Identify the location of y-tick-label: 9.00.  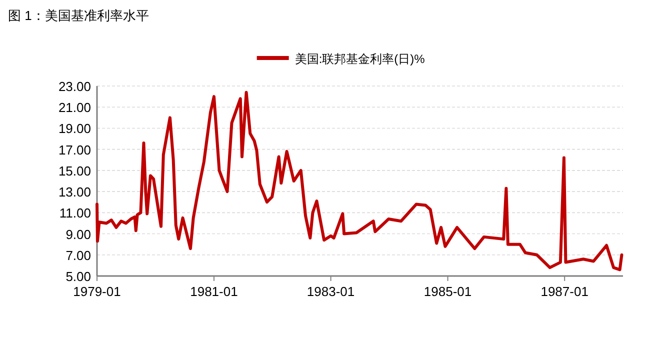
(78, 234).